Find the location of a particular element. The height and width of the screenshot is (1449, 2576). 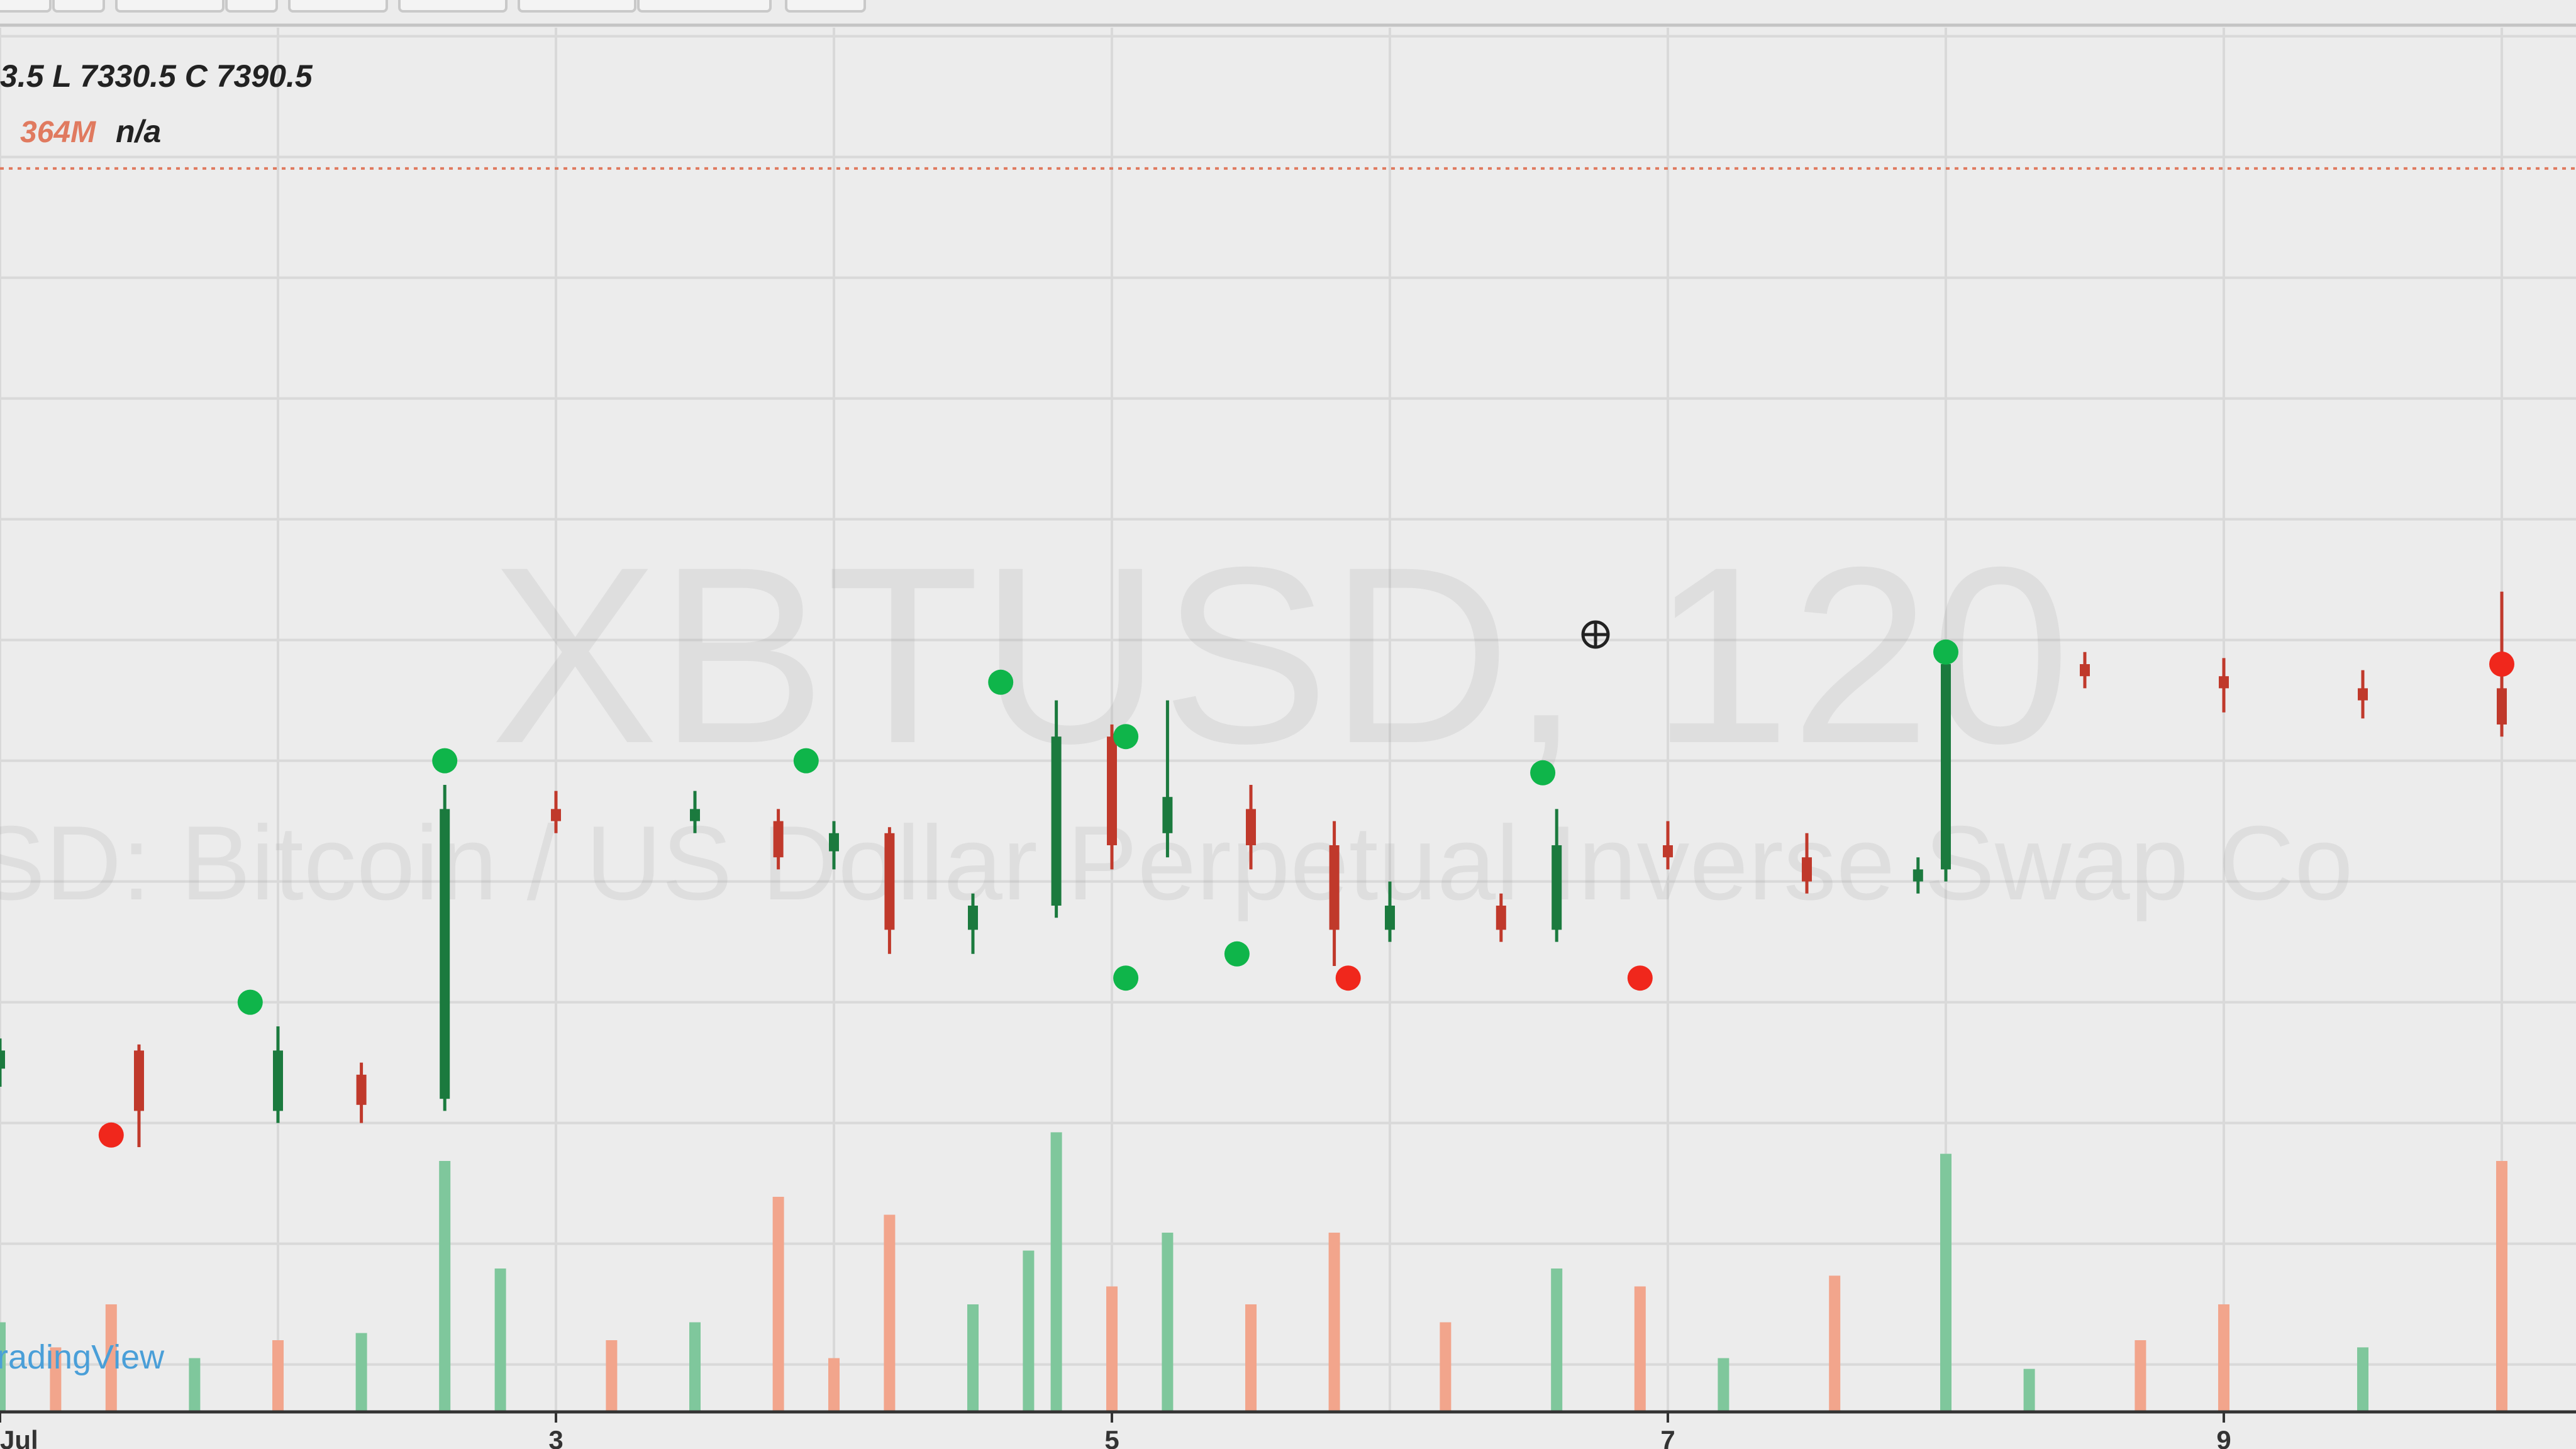

time-axis-label: 9 is located at coordinates (2223, 1437).